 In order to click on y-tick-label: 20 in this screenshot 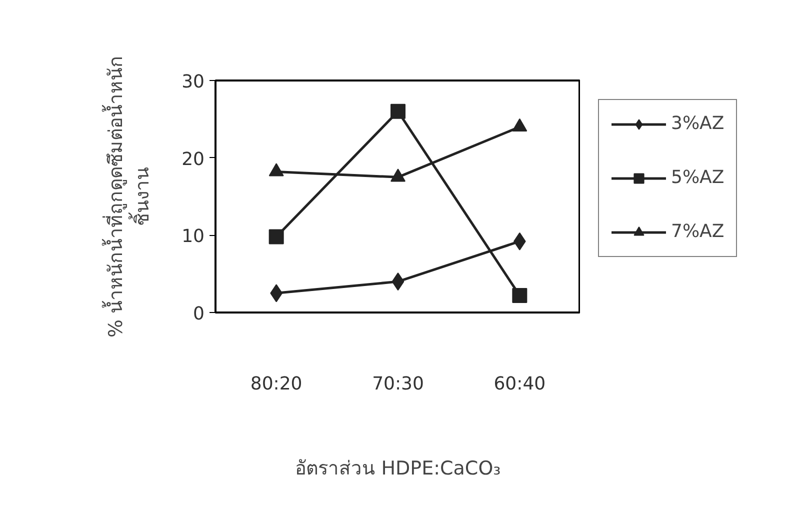, I will do `click(193, 159)`.